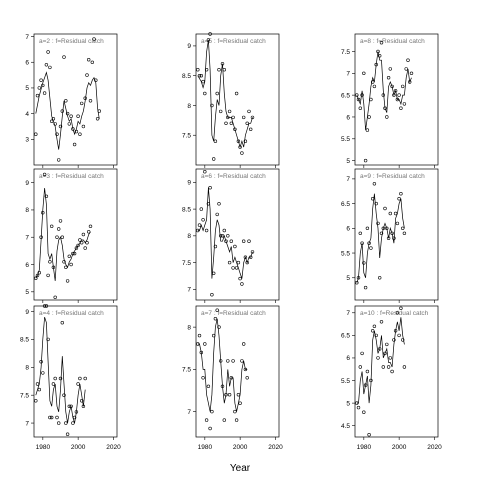 This screenshot has width=480, height=480. What do you see at coordinates (394, 313) in the screenshot?
I see `panel-strip-label: a=10 : f=Residual catch` at bounding box center [394, 313].